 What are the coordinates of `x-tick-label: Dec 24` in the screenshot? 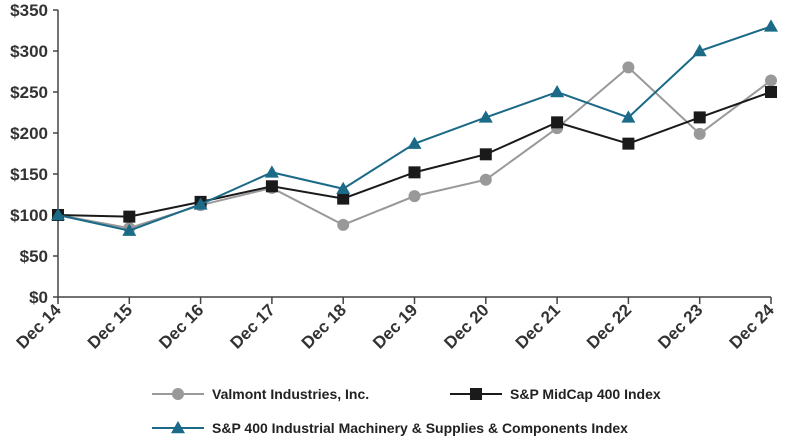 It's located at (752, 326).